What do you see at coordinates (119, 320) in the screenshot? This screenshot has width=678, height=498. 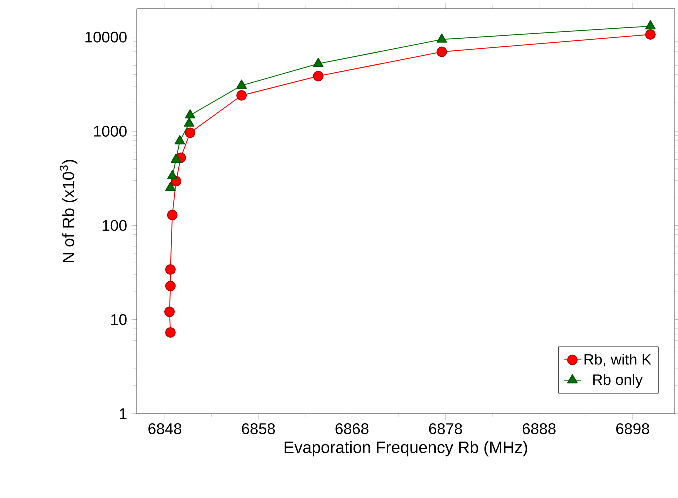 I see `y-tick-label: 10` at bounding box center [119, 320].